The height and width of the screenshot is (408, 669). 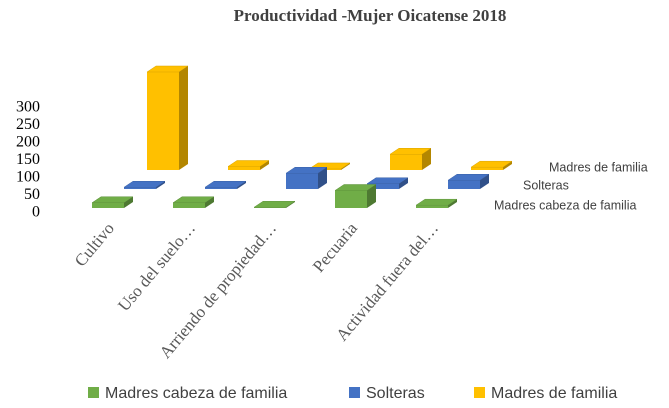 I want to click on chart-title: Productividad -Mujer Oicatense 2018, so click(x=370, y=15).